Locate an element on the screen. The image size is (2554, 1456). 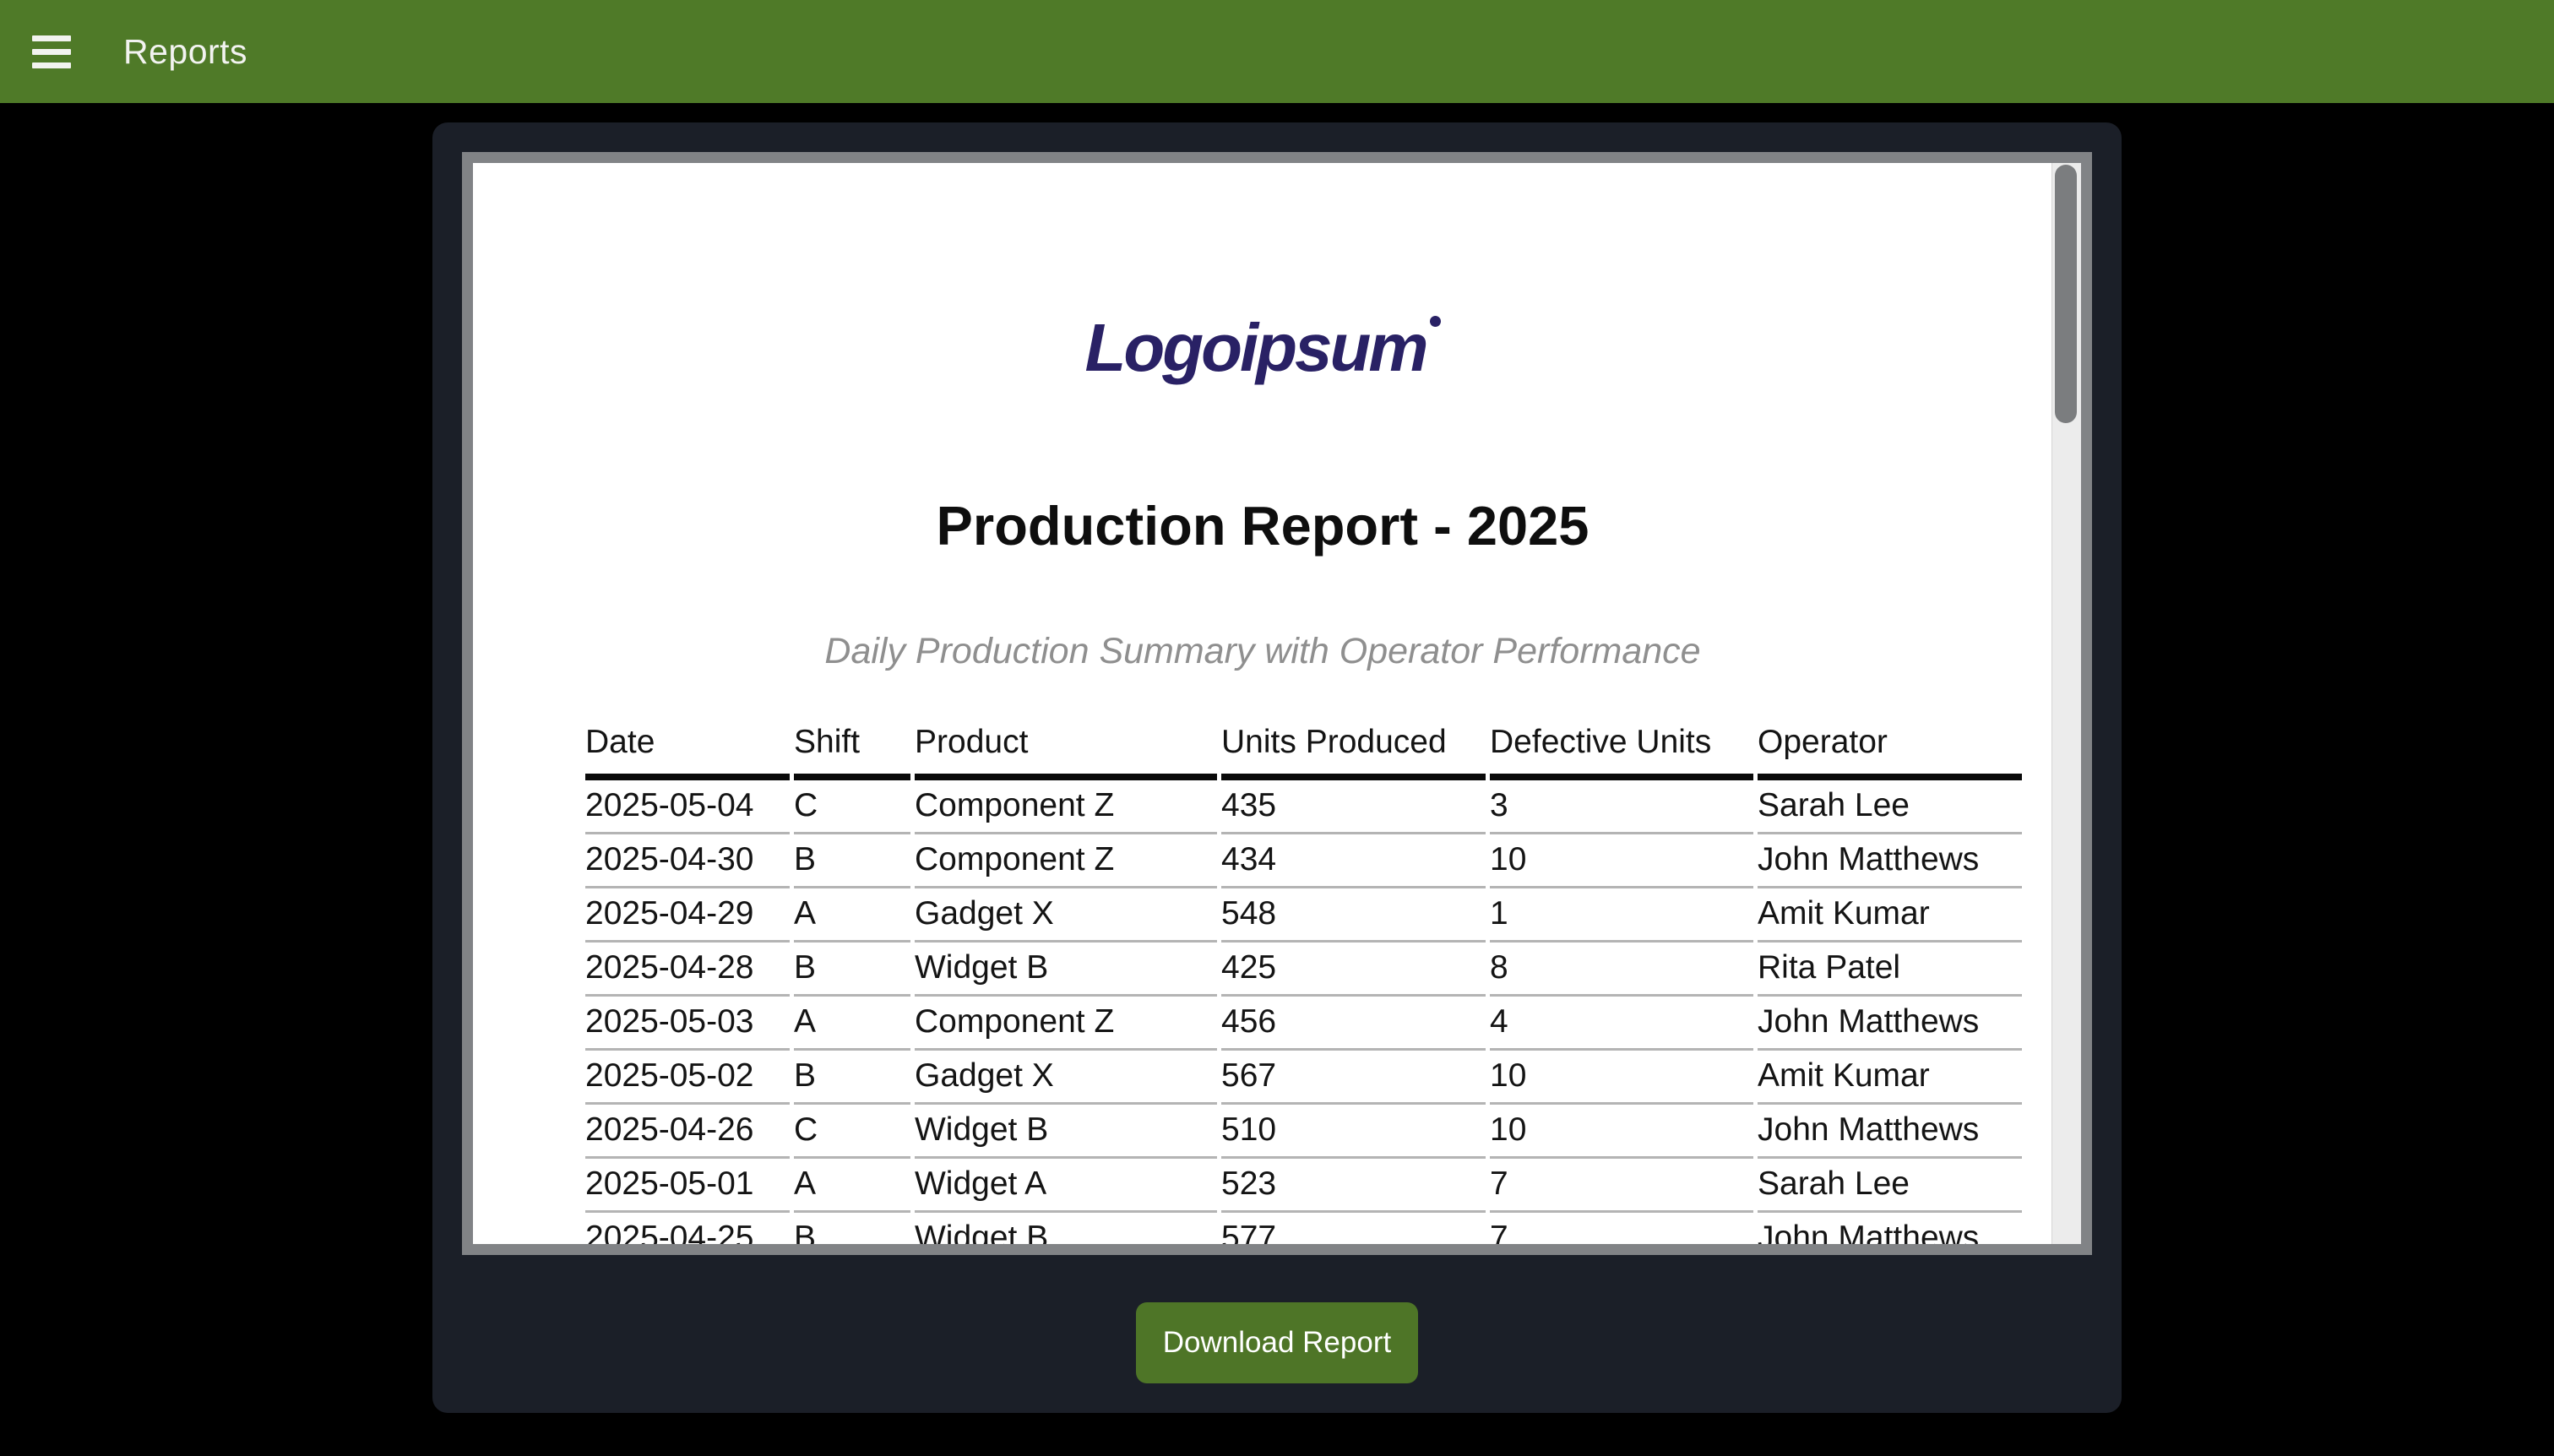
page-title: Reports is located at coordinates (185, 51).